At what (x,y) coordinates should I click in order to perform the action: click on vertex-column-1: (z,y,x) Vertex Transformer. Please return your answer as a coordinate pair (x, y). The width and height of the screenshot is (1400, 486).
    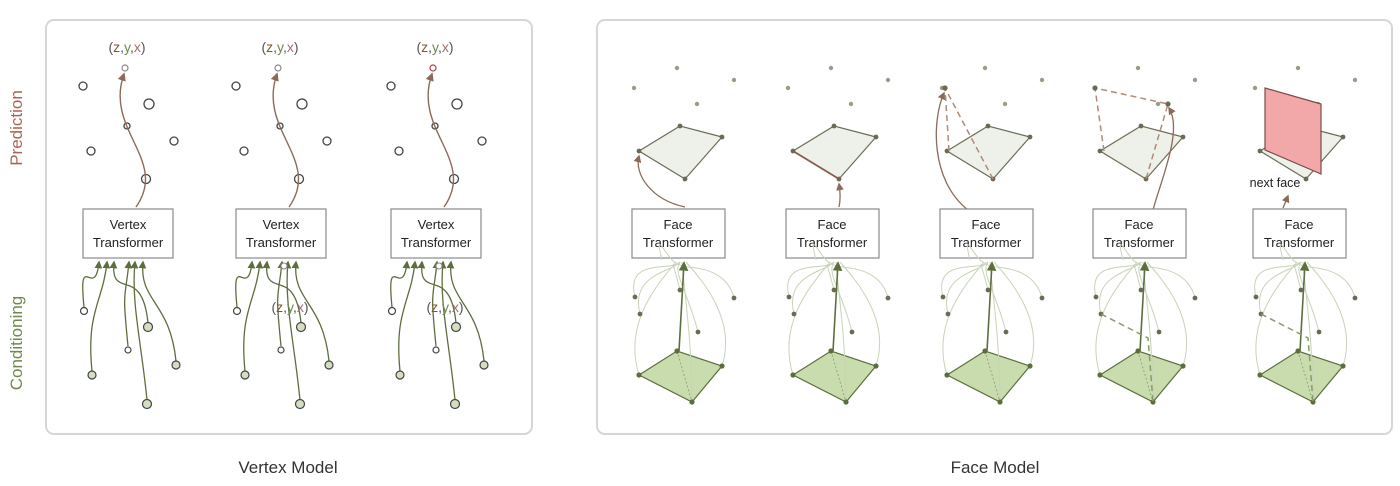
    Looking at the image, I should click on (129, 224).